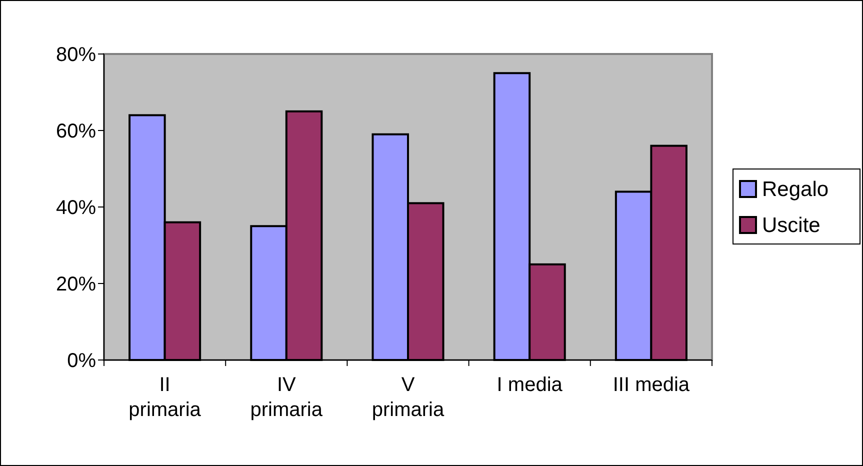 The width and height of the screenshot is (863, 466). I want to click on x-tick-label: V primaria, so click(408, 397).